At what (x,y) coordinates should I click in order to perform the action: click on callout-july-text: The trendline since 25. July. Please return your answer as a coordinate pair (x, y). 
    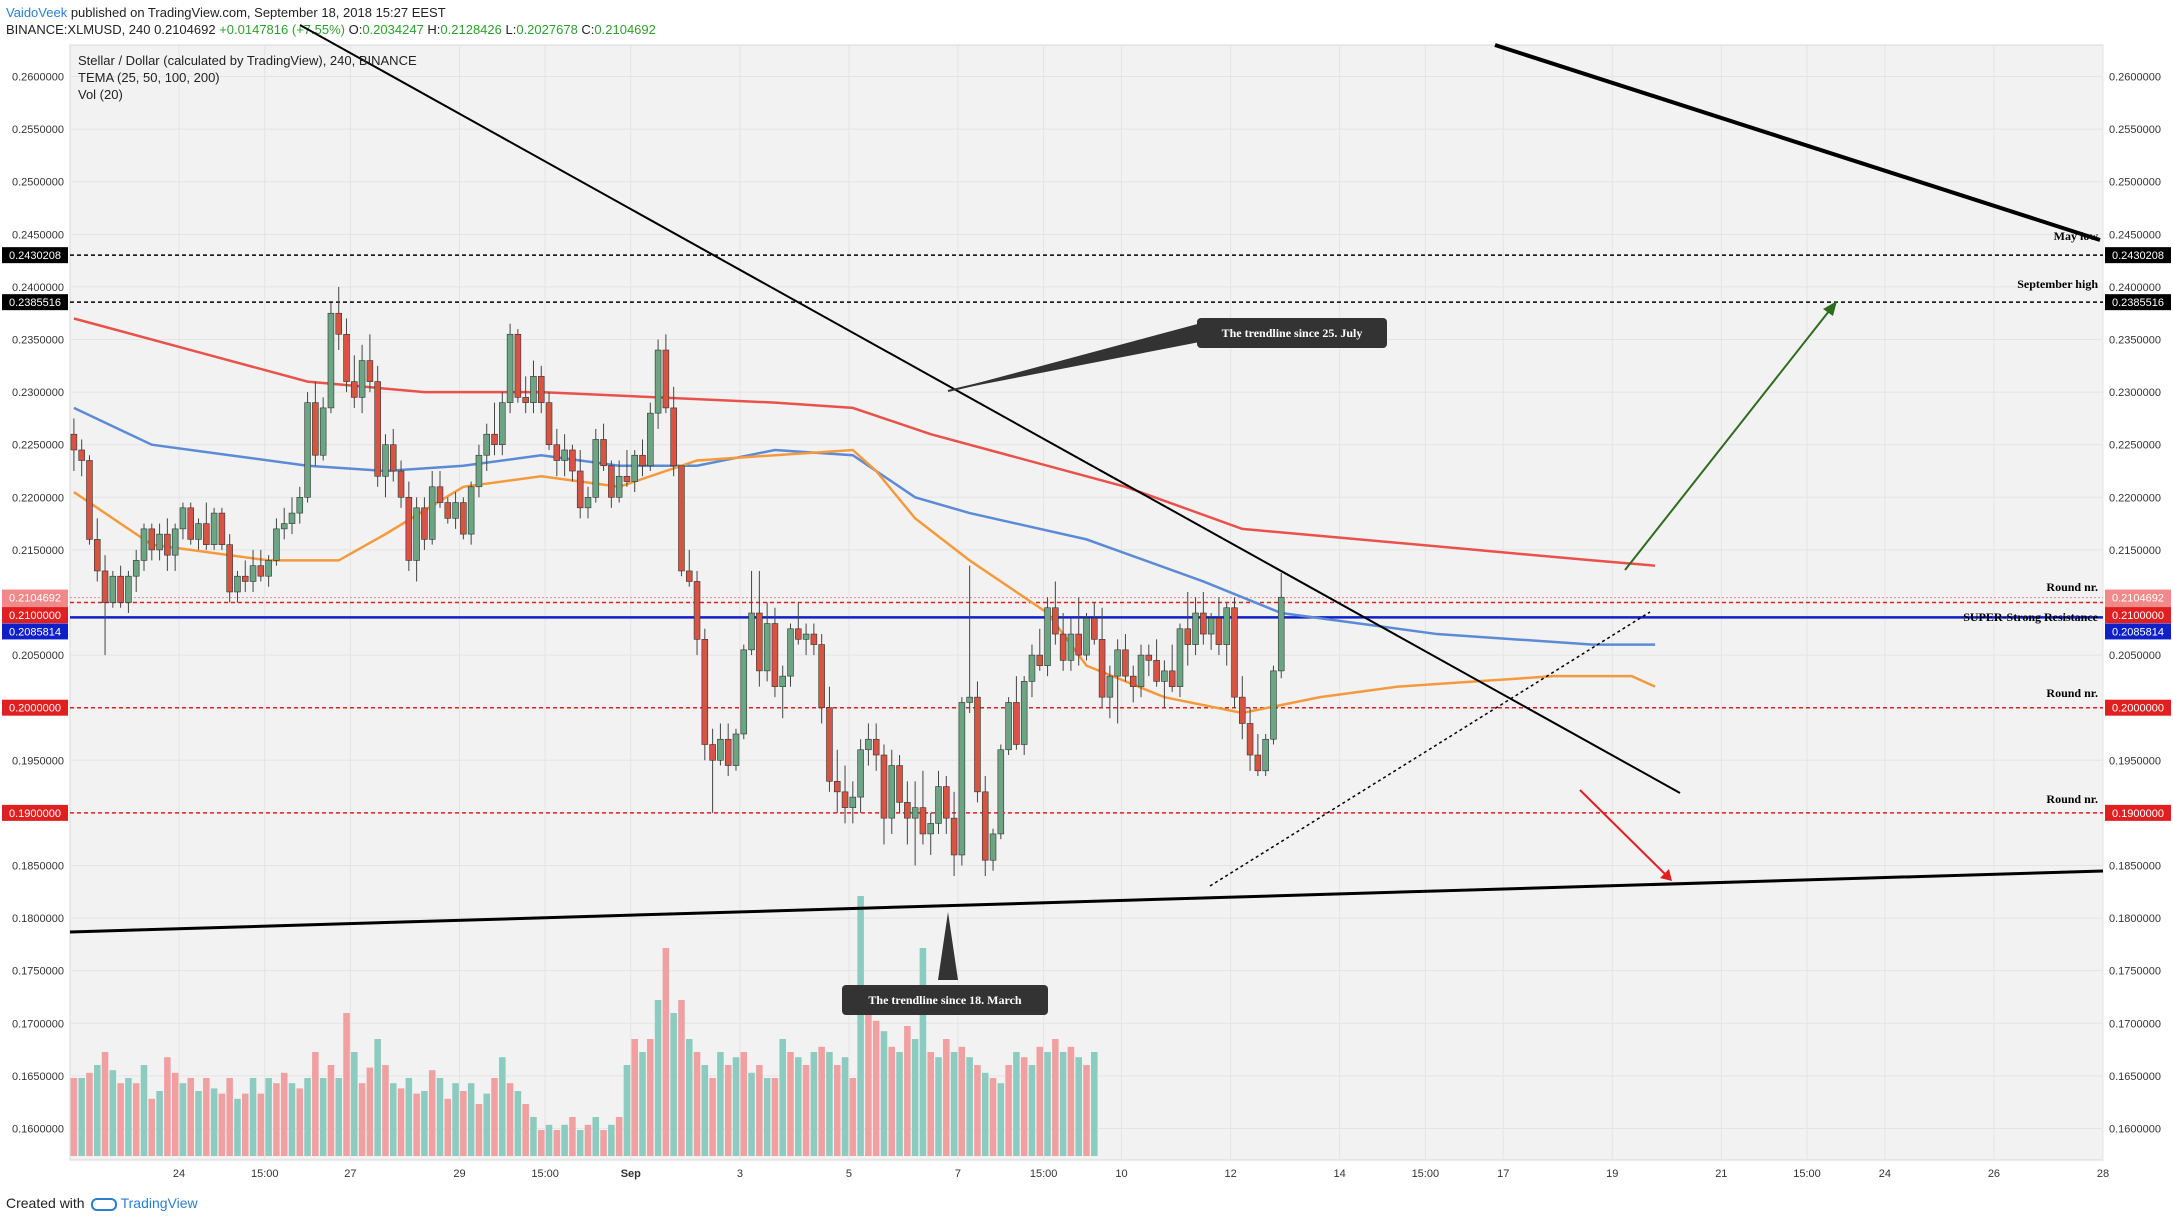
    Looking at the image, I should click on (1292, 333).